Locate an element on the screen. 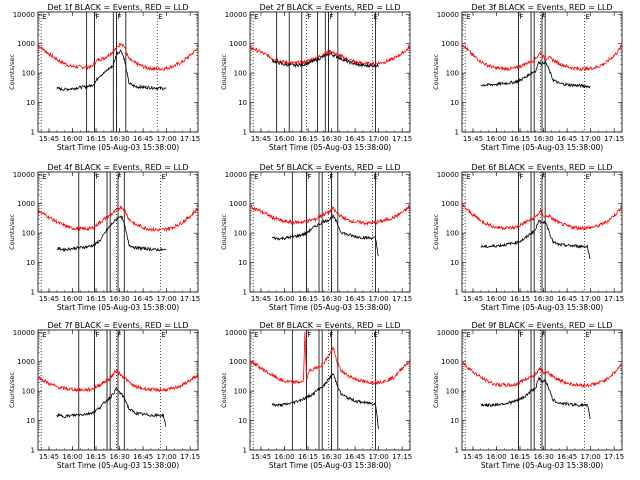 Image resolution: width=640 pixels, height=480 pixels. panel-title: Det 6f BLACK = Events, RED = LLD is located at coordinates (541, 167).